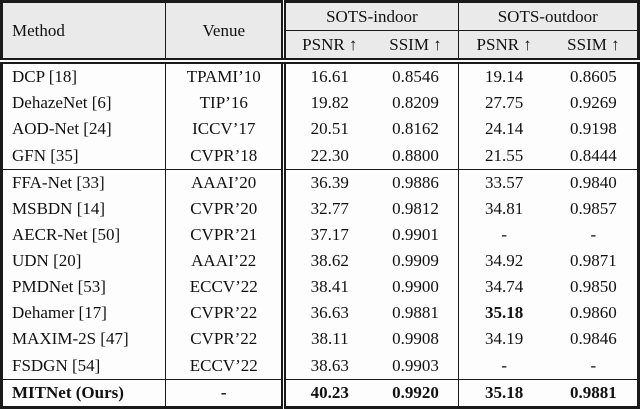 The width and height of the screenshot is (640, 409). I want to click on method-cell: Dehamer [17], so click(84, 313).